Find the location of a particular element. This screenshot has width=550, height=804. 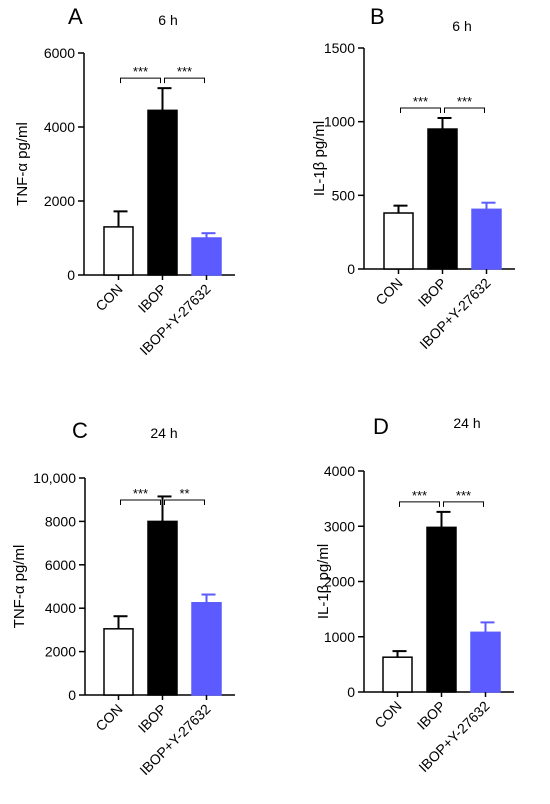

y-tick-label: 3000 is located at coordinates (339, 526).